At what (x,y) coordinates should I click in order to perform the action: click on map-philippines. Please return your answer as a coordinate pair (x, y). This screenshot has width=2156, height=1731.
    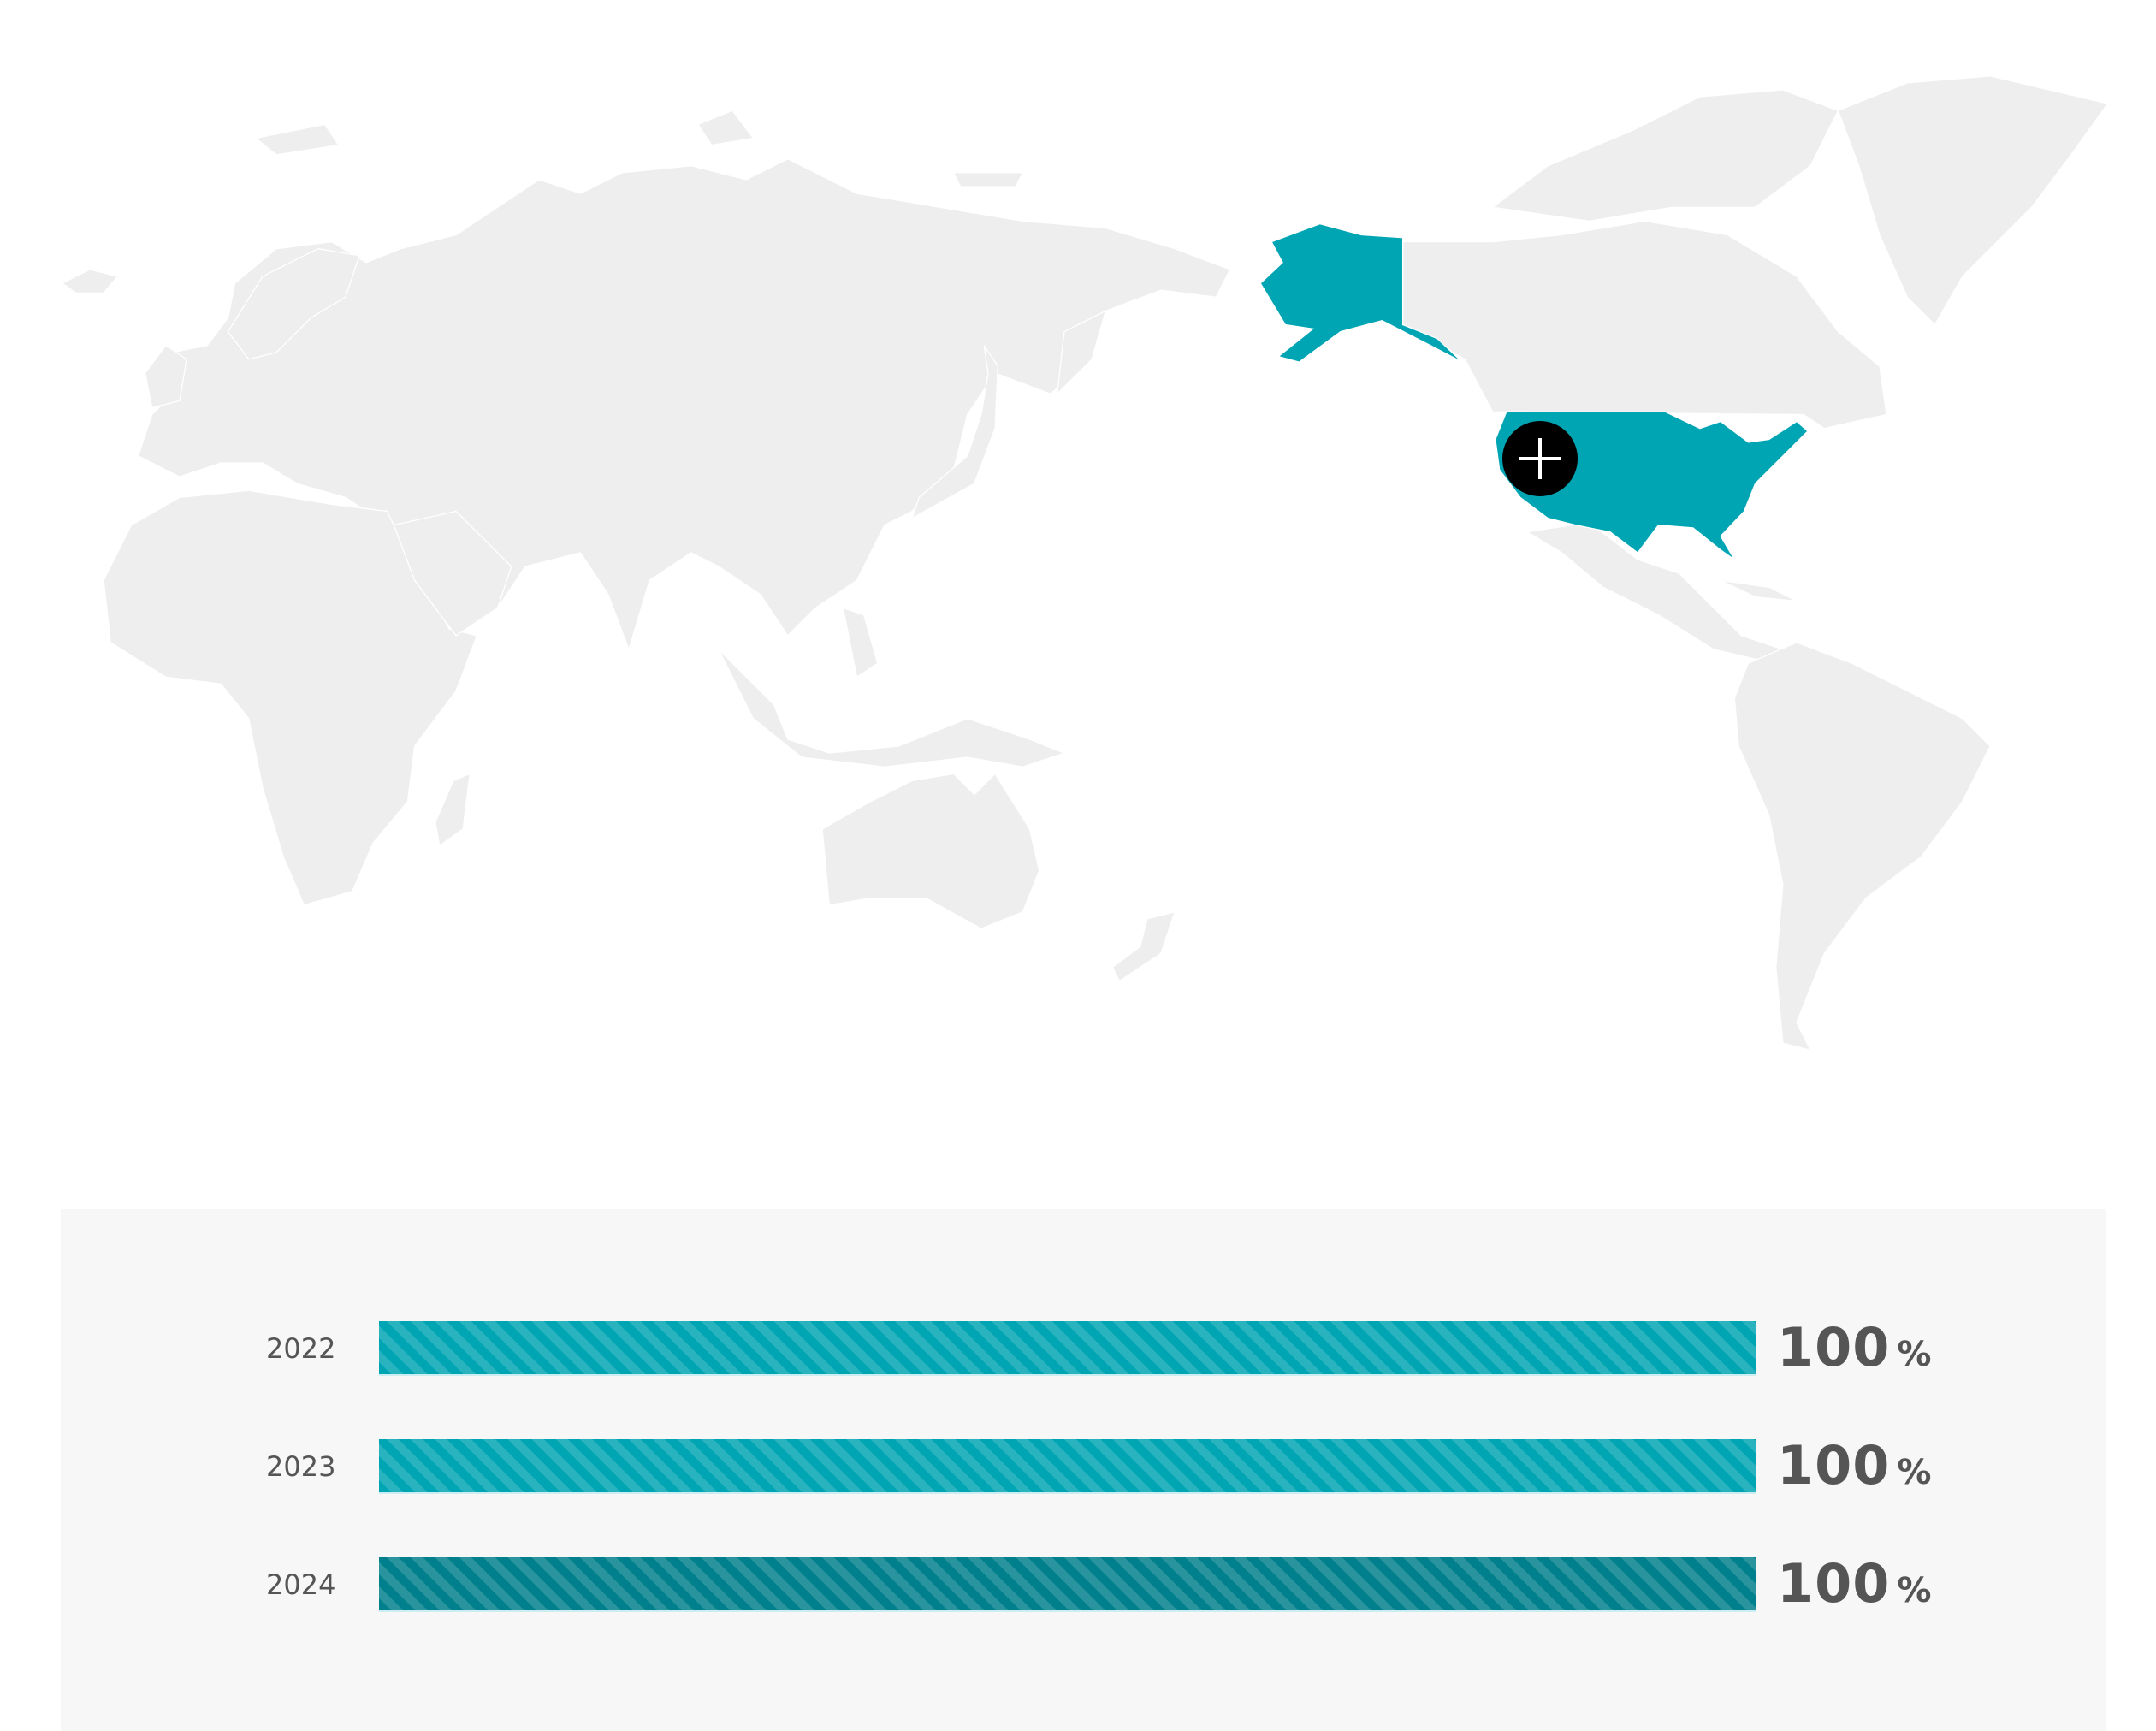
    Looking at the image, I should click on (860, 643).